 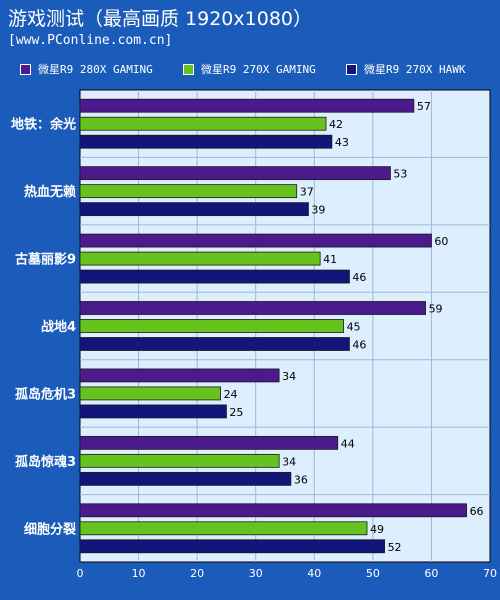 I want to click on value-label: 39, so click(x=318, y=210).